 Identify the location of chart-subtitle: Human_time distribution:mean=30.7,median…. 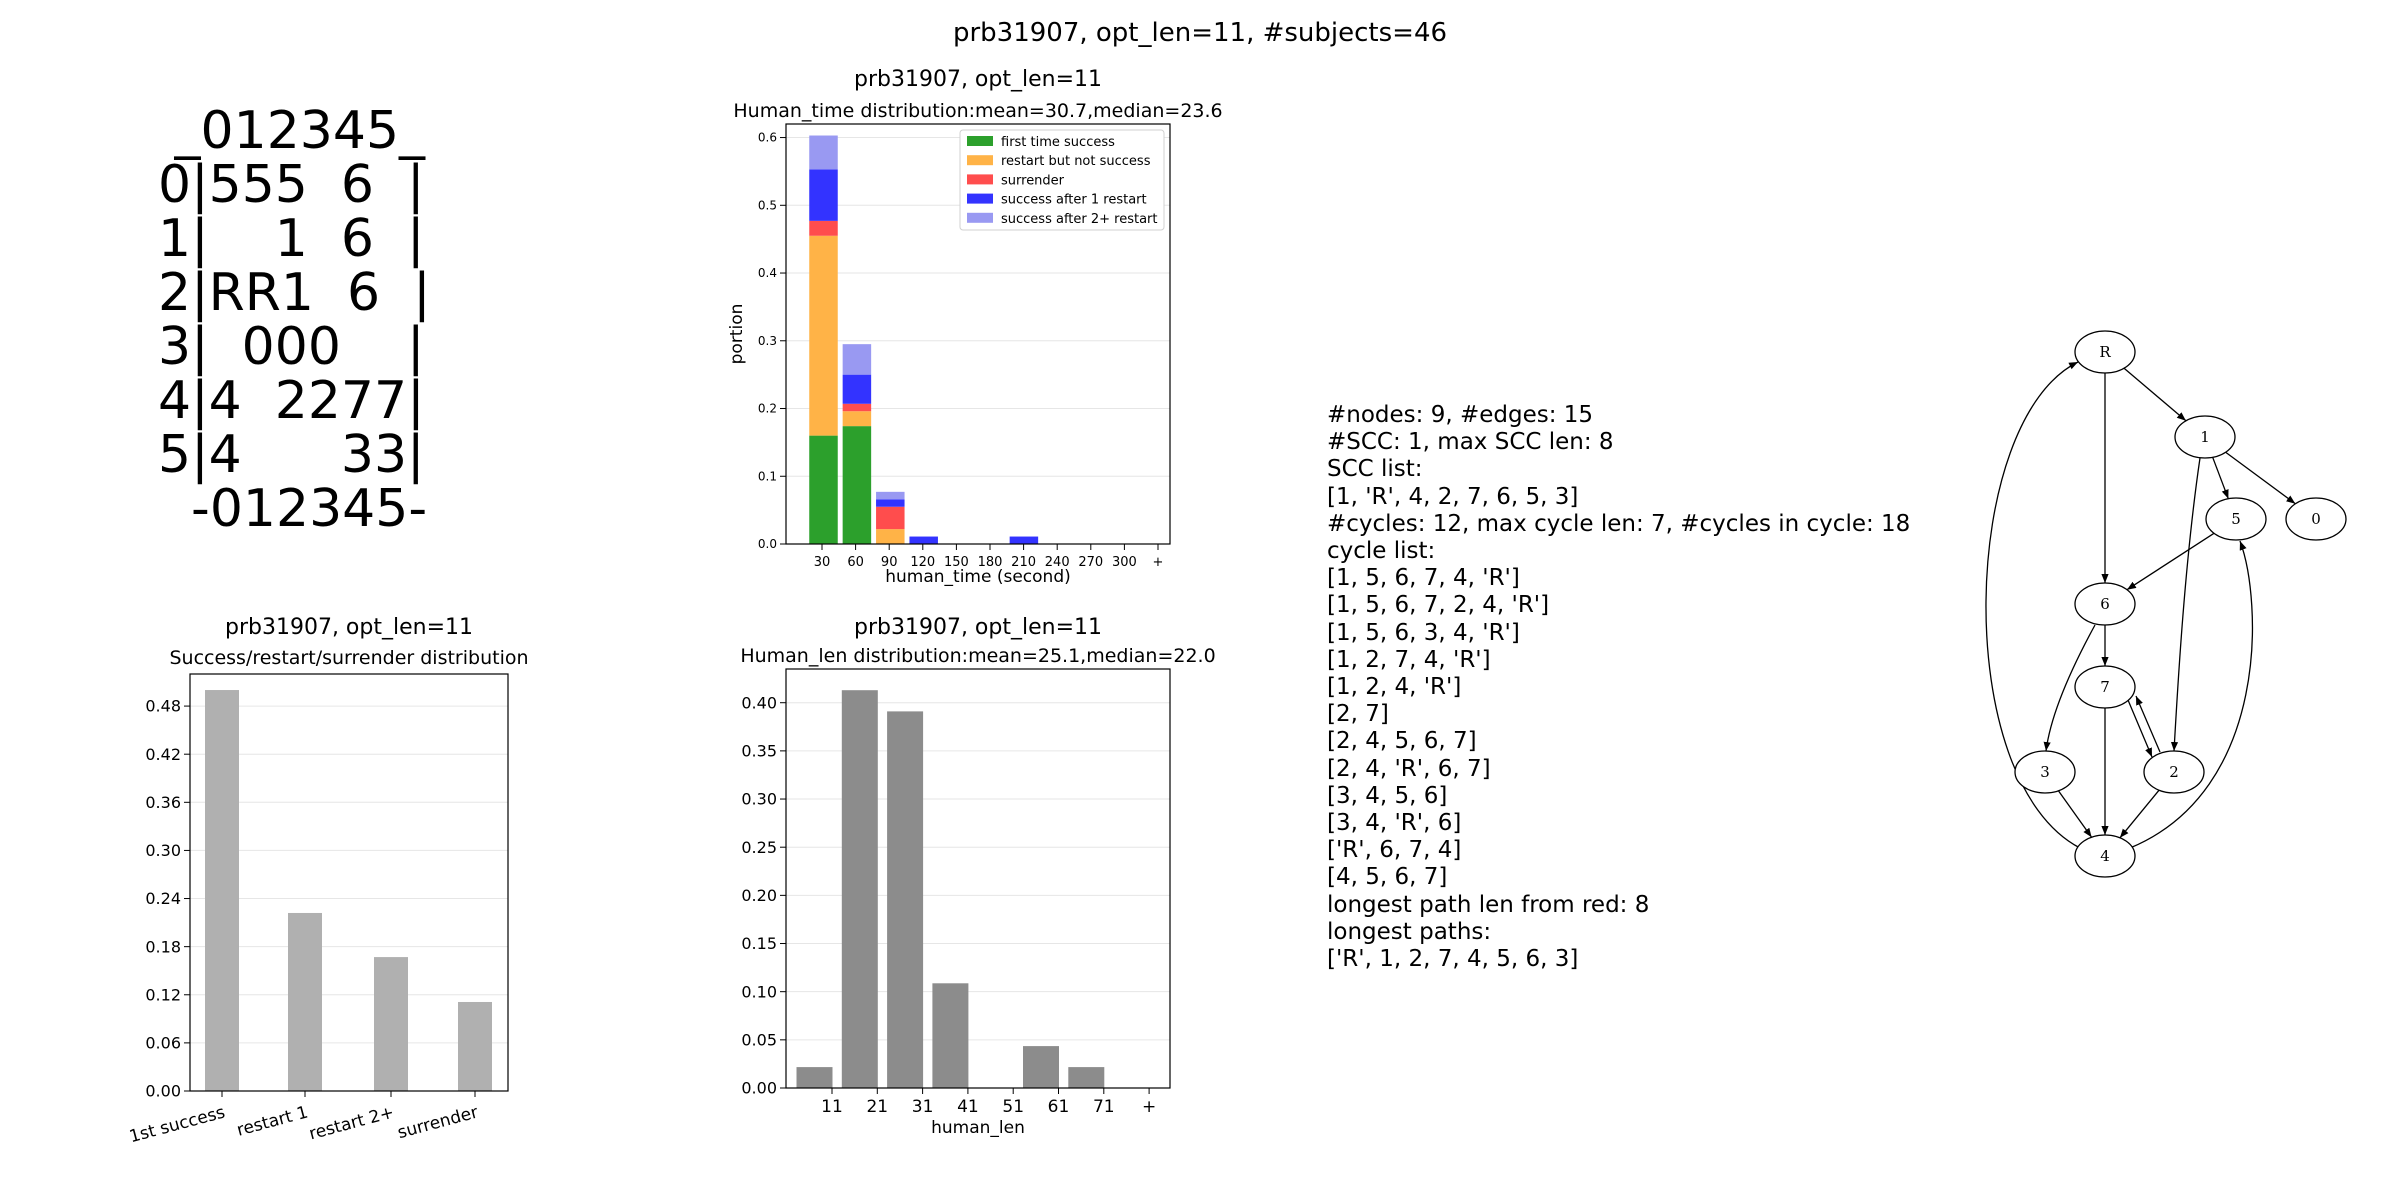
(977, 111).